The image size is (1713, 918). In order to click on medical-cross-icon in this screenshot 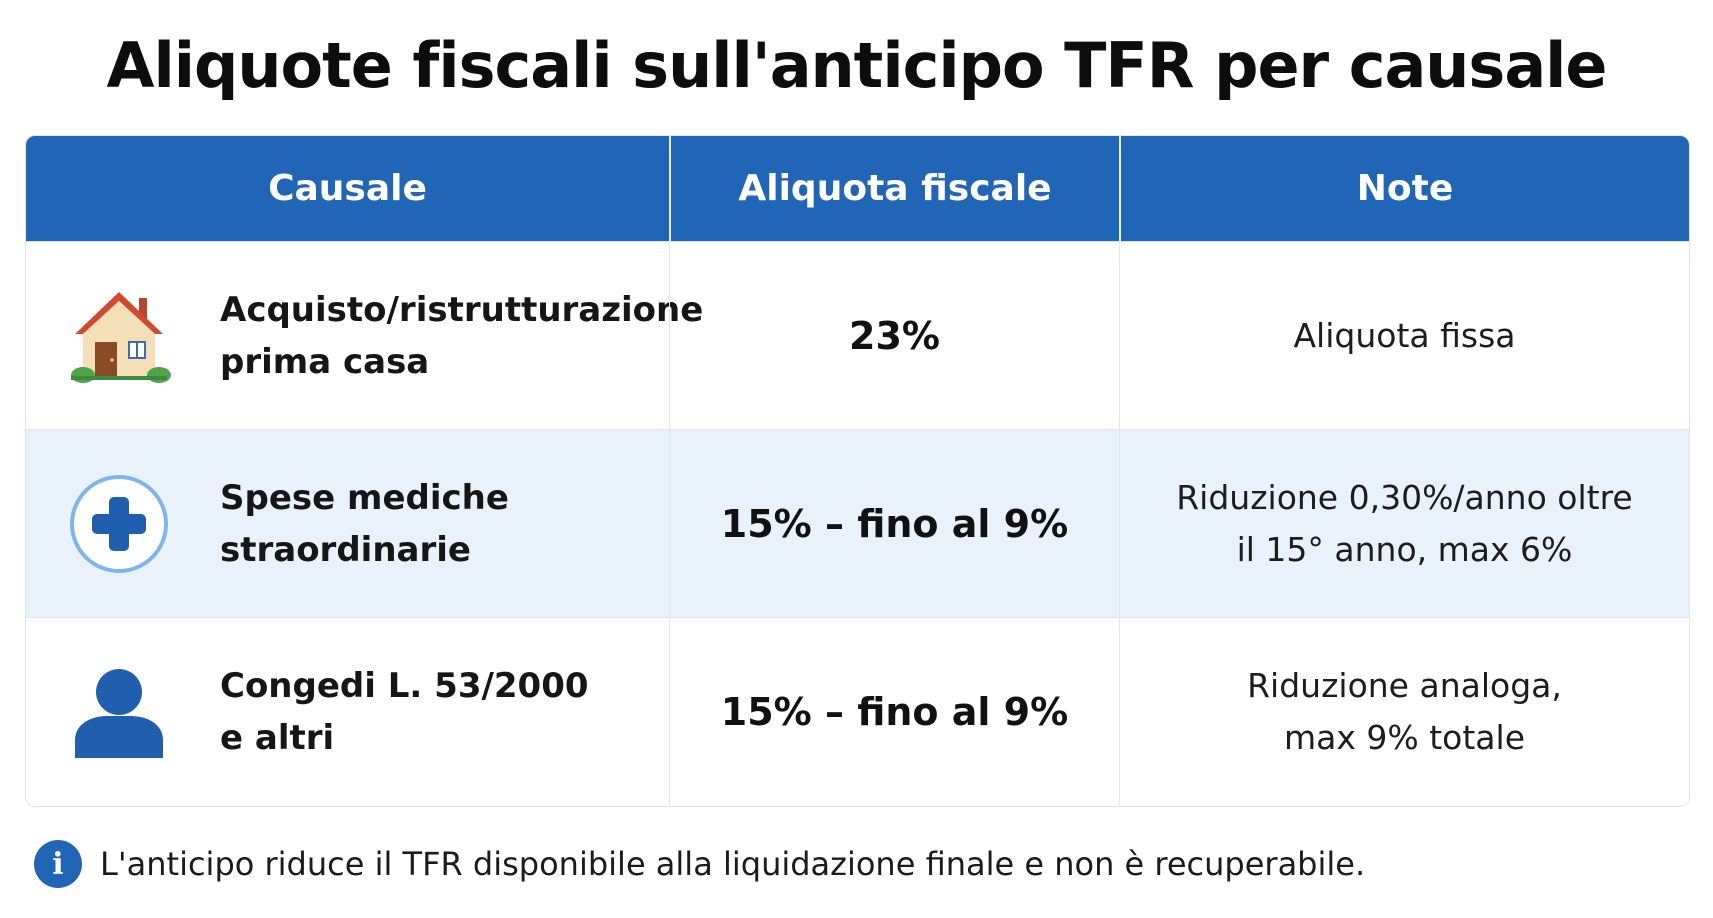, I will do `click(119, 524)`.